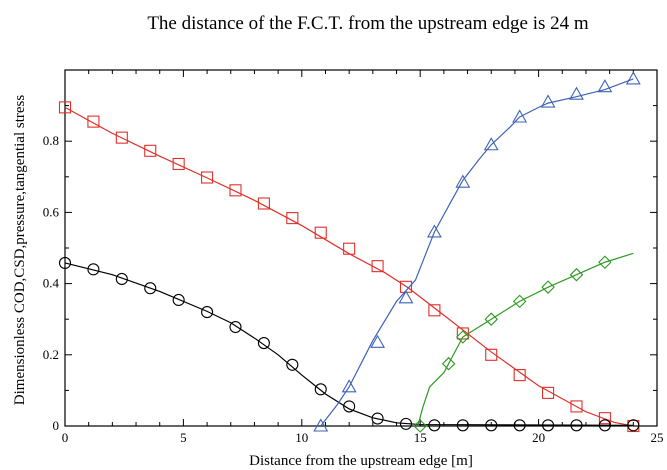 The height and width of the screenshot is (470, 667). Describe the element at coordinates (51, 354) in the screenshot. I see `y-tick-label: 0.2` at that location.